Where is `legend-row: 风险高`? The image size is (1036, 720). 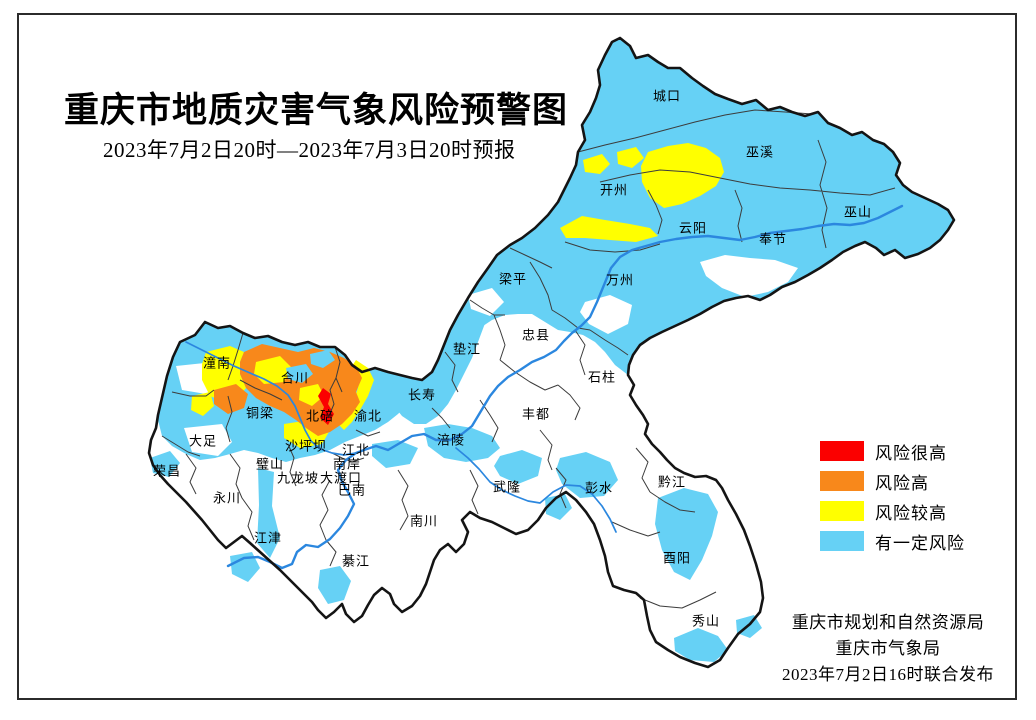
legend-row: 风险高 is located at coordinates (892, 481).